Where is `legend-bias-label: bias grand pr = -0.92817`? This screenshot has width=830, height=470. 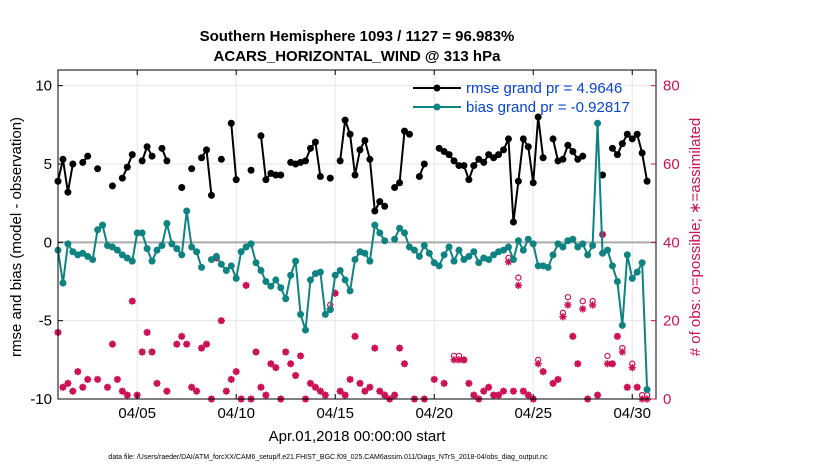 legend-bias-label: bias grand pr = -0.92817 is located at coordinates (548, 107).